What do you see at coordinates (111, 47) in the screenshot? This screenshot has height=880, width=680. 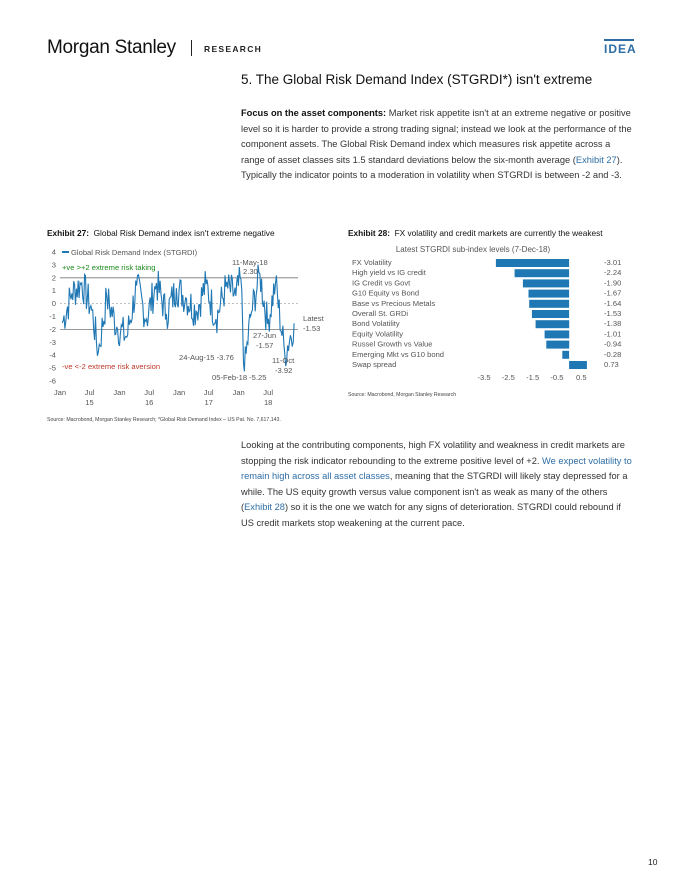 I see `morgan-stanley-logo: Morgan Stanley` at bounding box center [111, 47].